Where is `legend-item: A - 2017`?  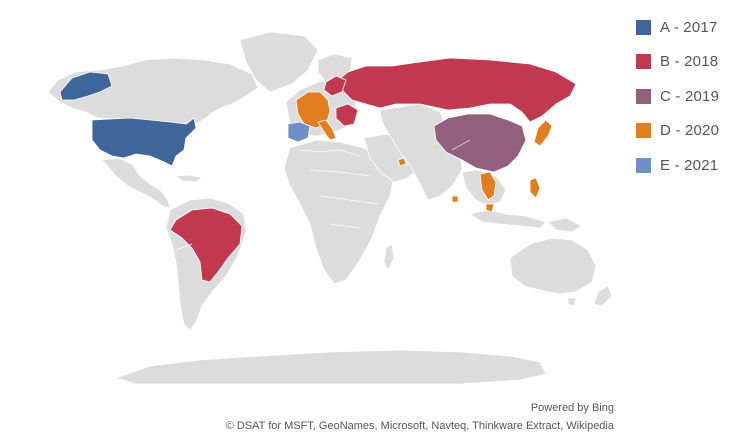 legend-item: A - 2017 is located at coordinates (688, 27).